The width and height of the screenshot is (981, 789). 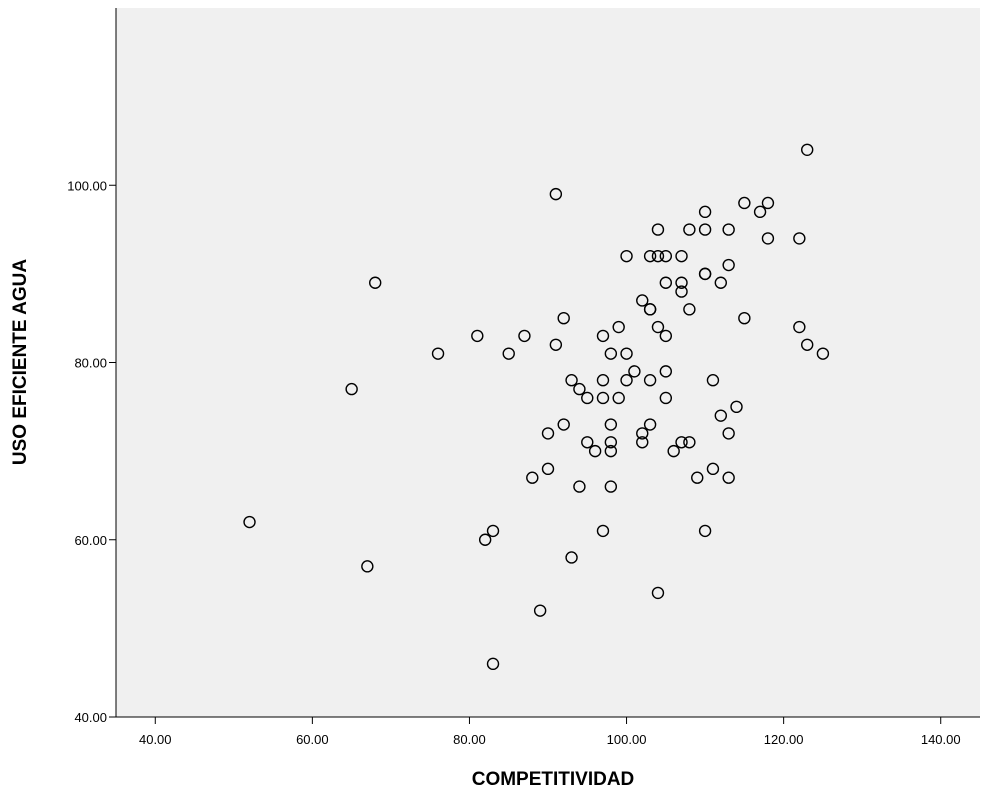 I want to click on x-tick-label: 120.00, so click(x=784, y=739).